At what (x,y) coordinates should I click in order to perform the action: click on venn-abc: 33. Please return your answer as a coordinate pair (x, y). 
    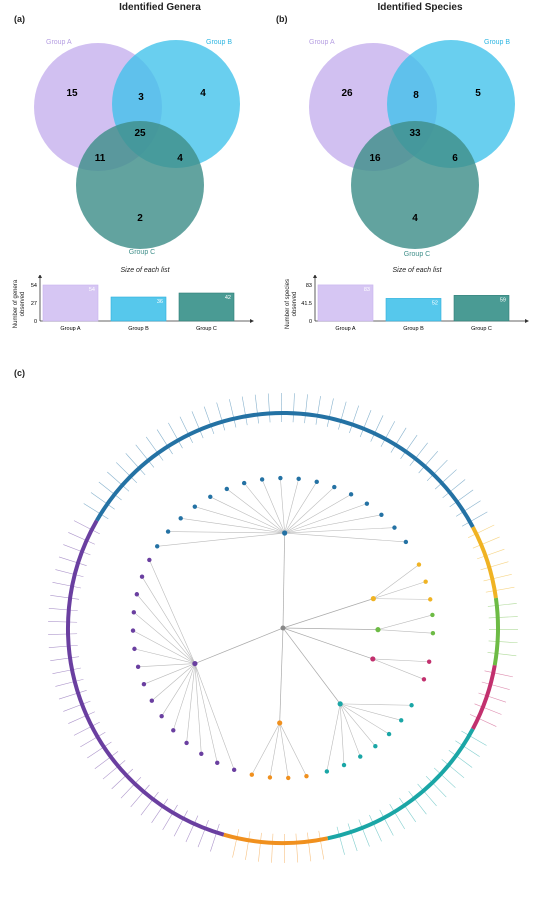
    Looking at the image, I should click on (415, 133).